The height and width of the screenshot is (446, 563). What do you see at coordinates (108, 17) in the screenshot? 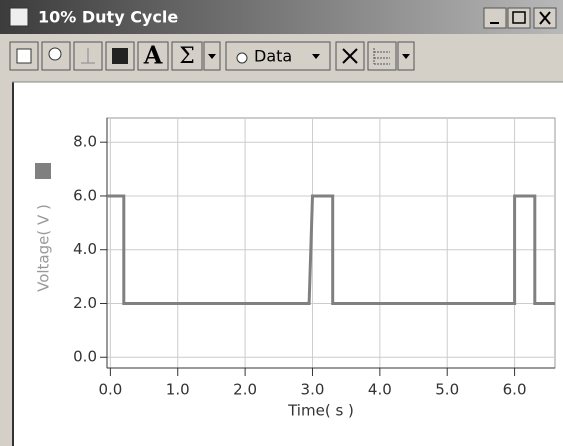
I see `window-title: 10% Duty Cycle` at bounding box center [108, 17].